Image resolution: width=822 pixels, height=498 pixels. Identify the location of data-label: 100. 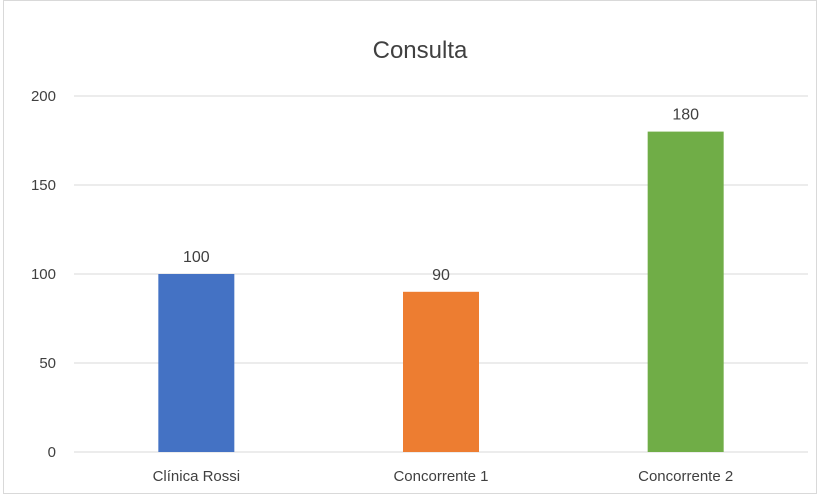
(196, 257).